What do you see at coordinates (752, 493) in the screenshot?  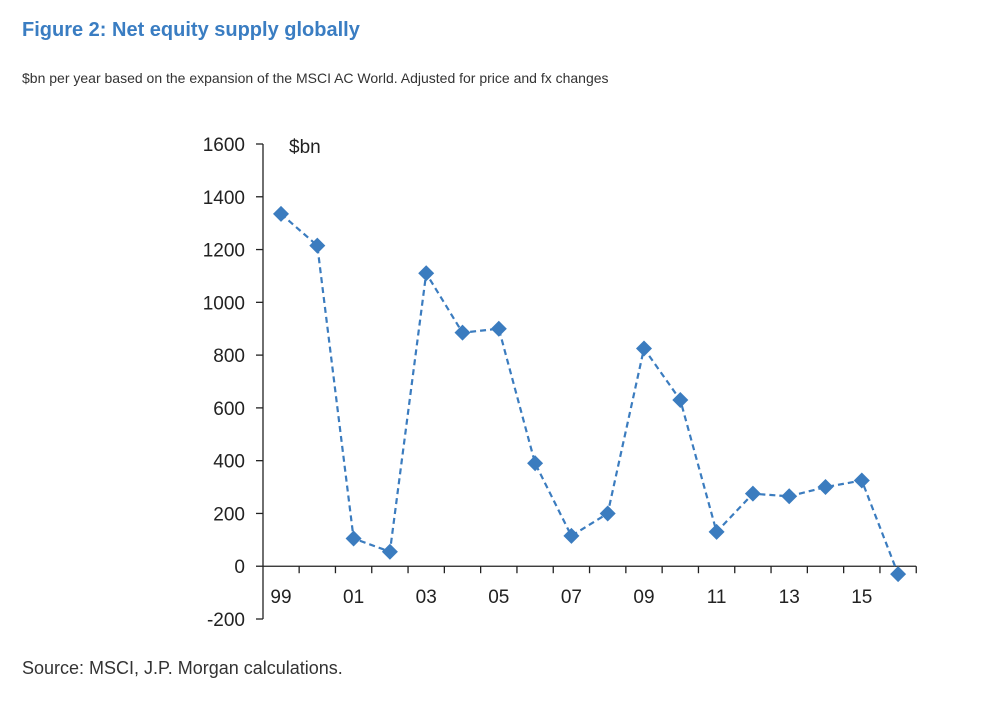 I see `data-point-2012` at bounding box center [752, 493].